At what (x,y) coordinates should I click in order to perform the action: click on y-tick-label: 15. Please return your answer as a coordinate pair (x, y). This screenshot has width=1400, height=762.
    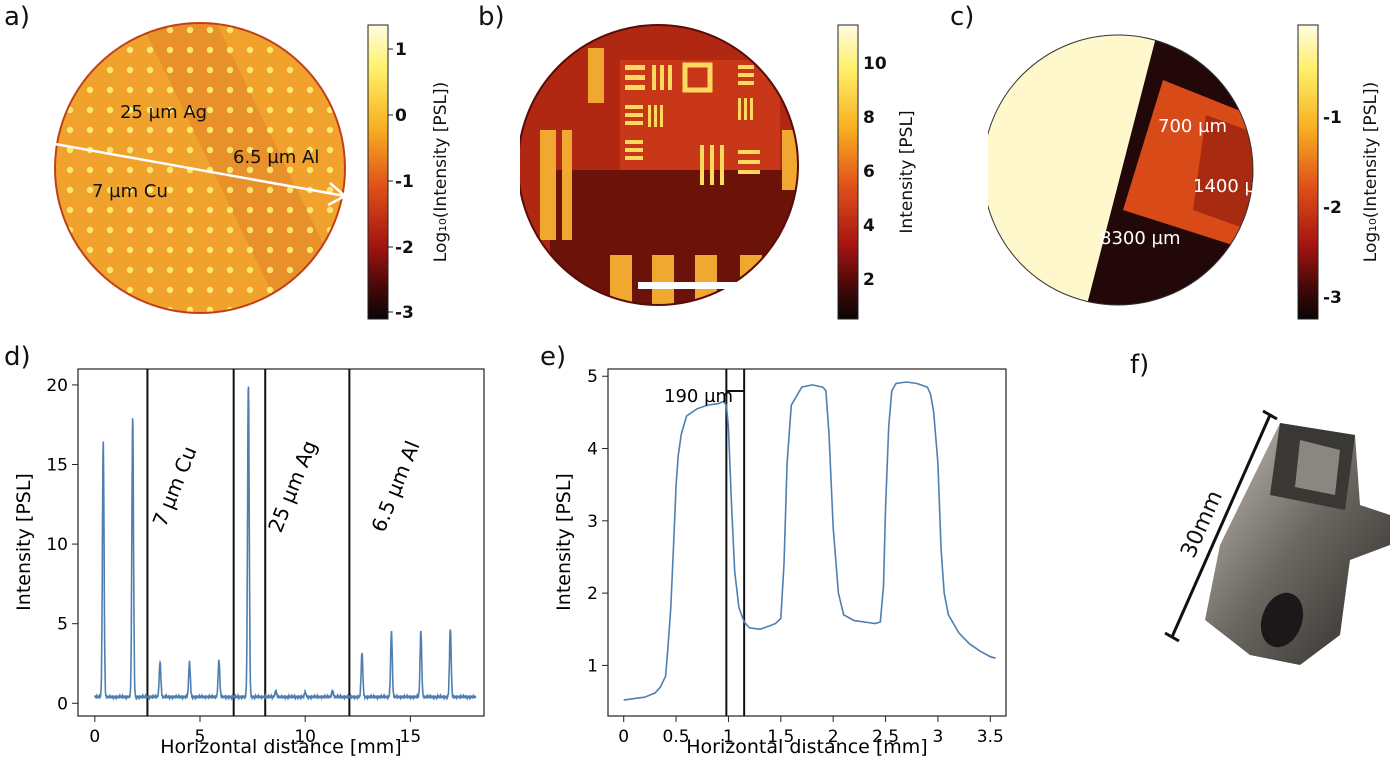
    Looking at the image, I should click on (57, 466).